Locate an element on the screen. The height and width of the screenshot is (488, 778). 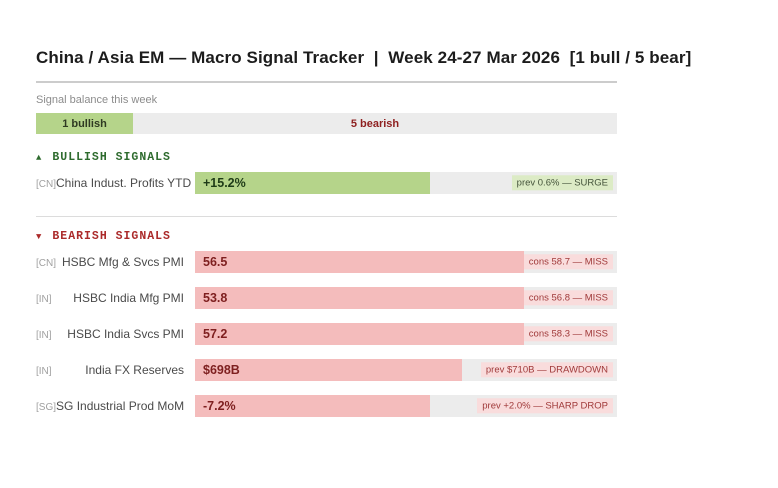
balance-bearish-segment: 5 bearish is located at coordinates (375, 123).